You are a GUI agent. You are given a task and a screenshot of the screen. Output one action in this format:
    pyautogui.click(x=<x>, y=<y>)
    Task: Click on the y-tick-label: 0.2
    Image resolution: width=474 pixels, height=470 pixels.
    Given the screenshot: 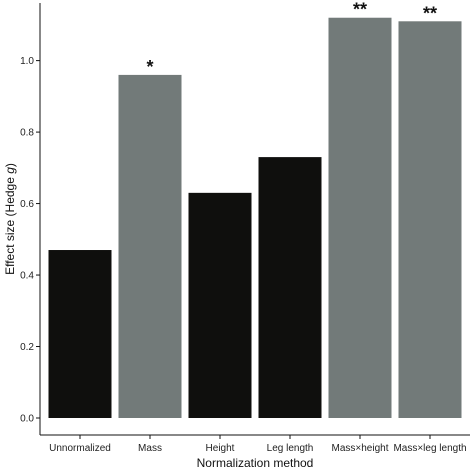 What is the action you would take?
    pyautogui.click(x=27, y=347)
    